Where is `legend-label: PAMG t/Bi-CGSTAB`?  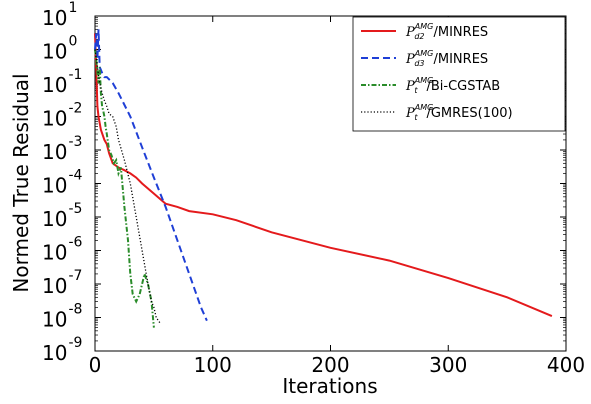 legend-label: PAMG t/Bi-CGSTAB is located at coordinates (452, 85).